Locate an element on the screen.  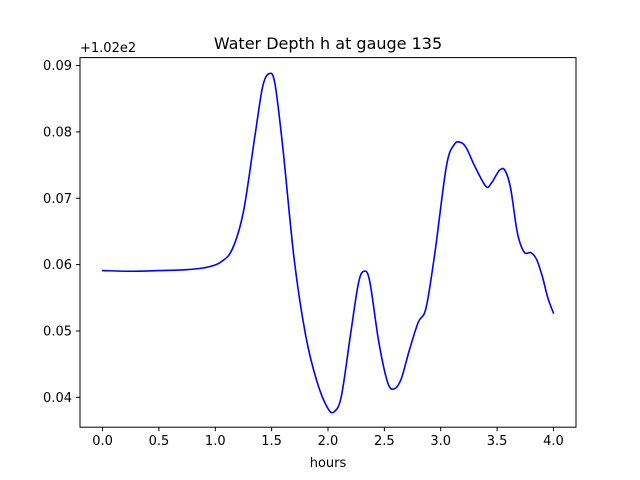
x-tick-label: 2.5 is located at coordinates (384, 441).